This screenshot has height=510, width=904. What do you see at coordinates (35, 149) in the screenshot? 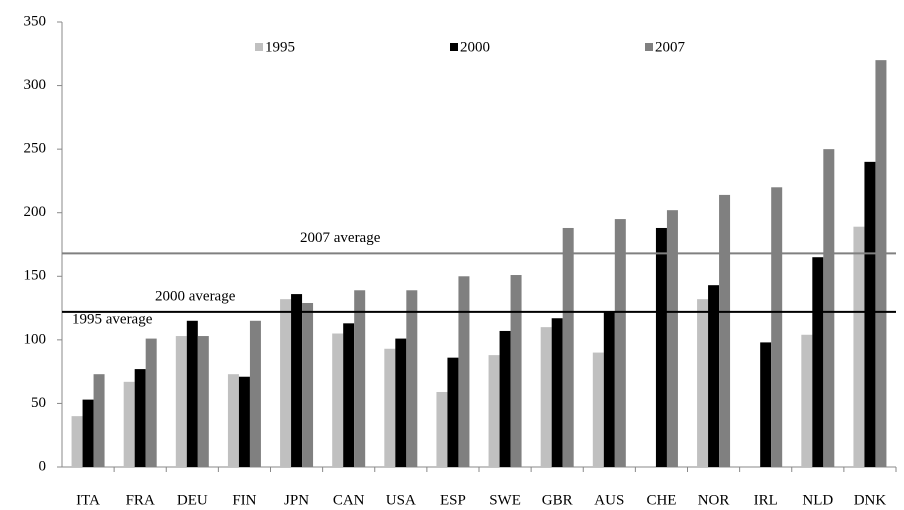
I see `y-tick-label: 250` at bounding box center [35, 149].